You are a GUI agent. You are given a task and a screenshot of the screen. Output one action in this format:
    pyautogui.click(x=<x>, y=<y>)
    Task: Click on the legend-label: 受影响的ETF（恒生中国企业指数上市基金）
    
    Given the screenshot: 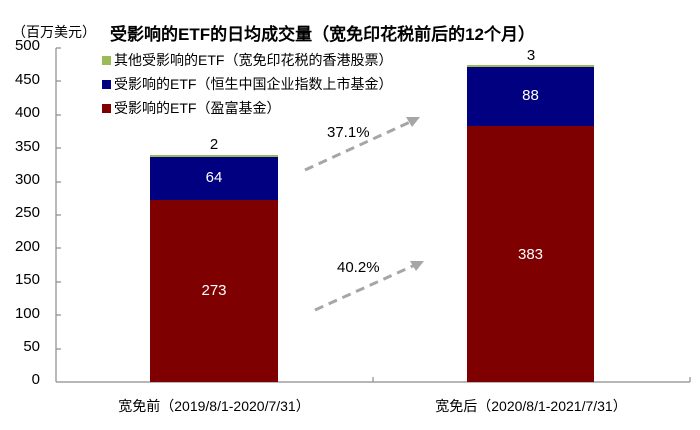 What is the action you would take?
    pyautogui.click(x=253, y=84)
    